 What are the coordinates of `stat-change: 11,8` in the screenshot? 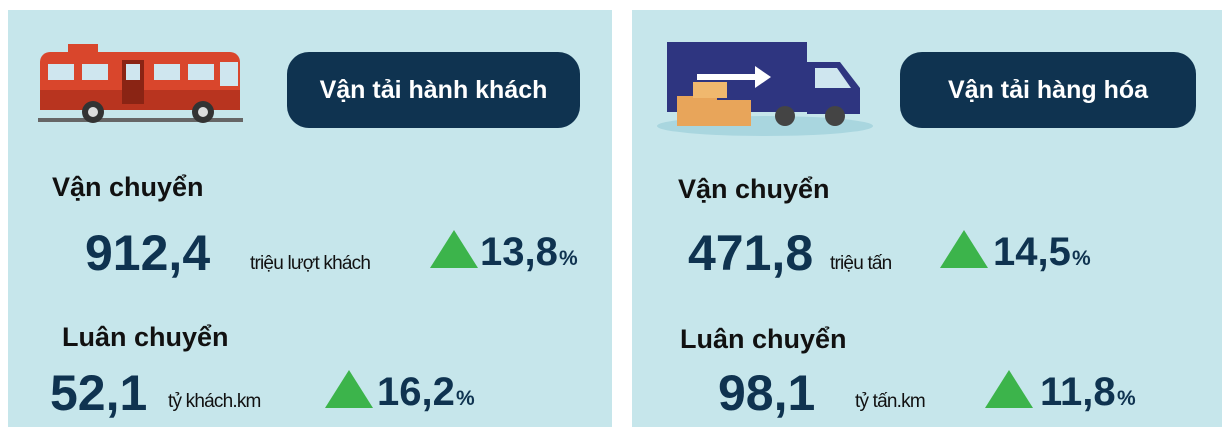 It's located at (1078, 392).